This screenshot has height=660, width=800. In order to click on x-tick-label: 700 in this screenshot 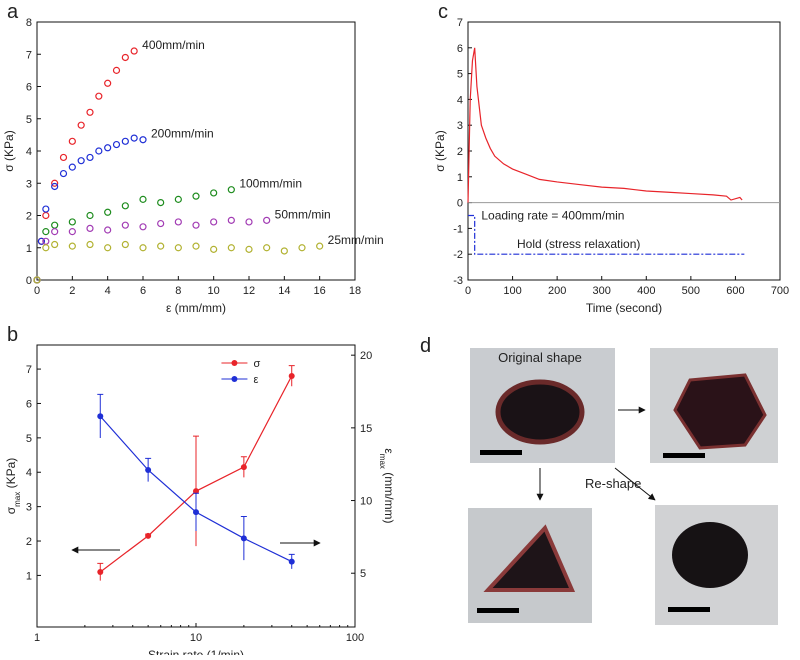, I will do `click(780, 291)`.